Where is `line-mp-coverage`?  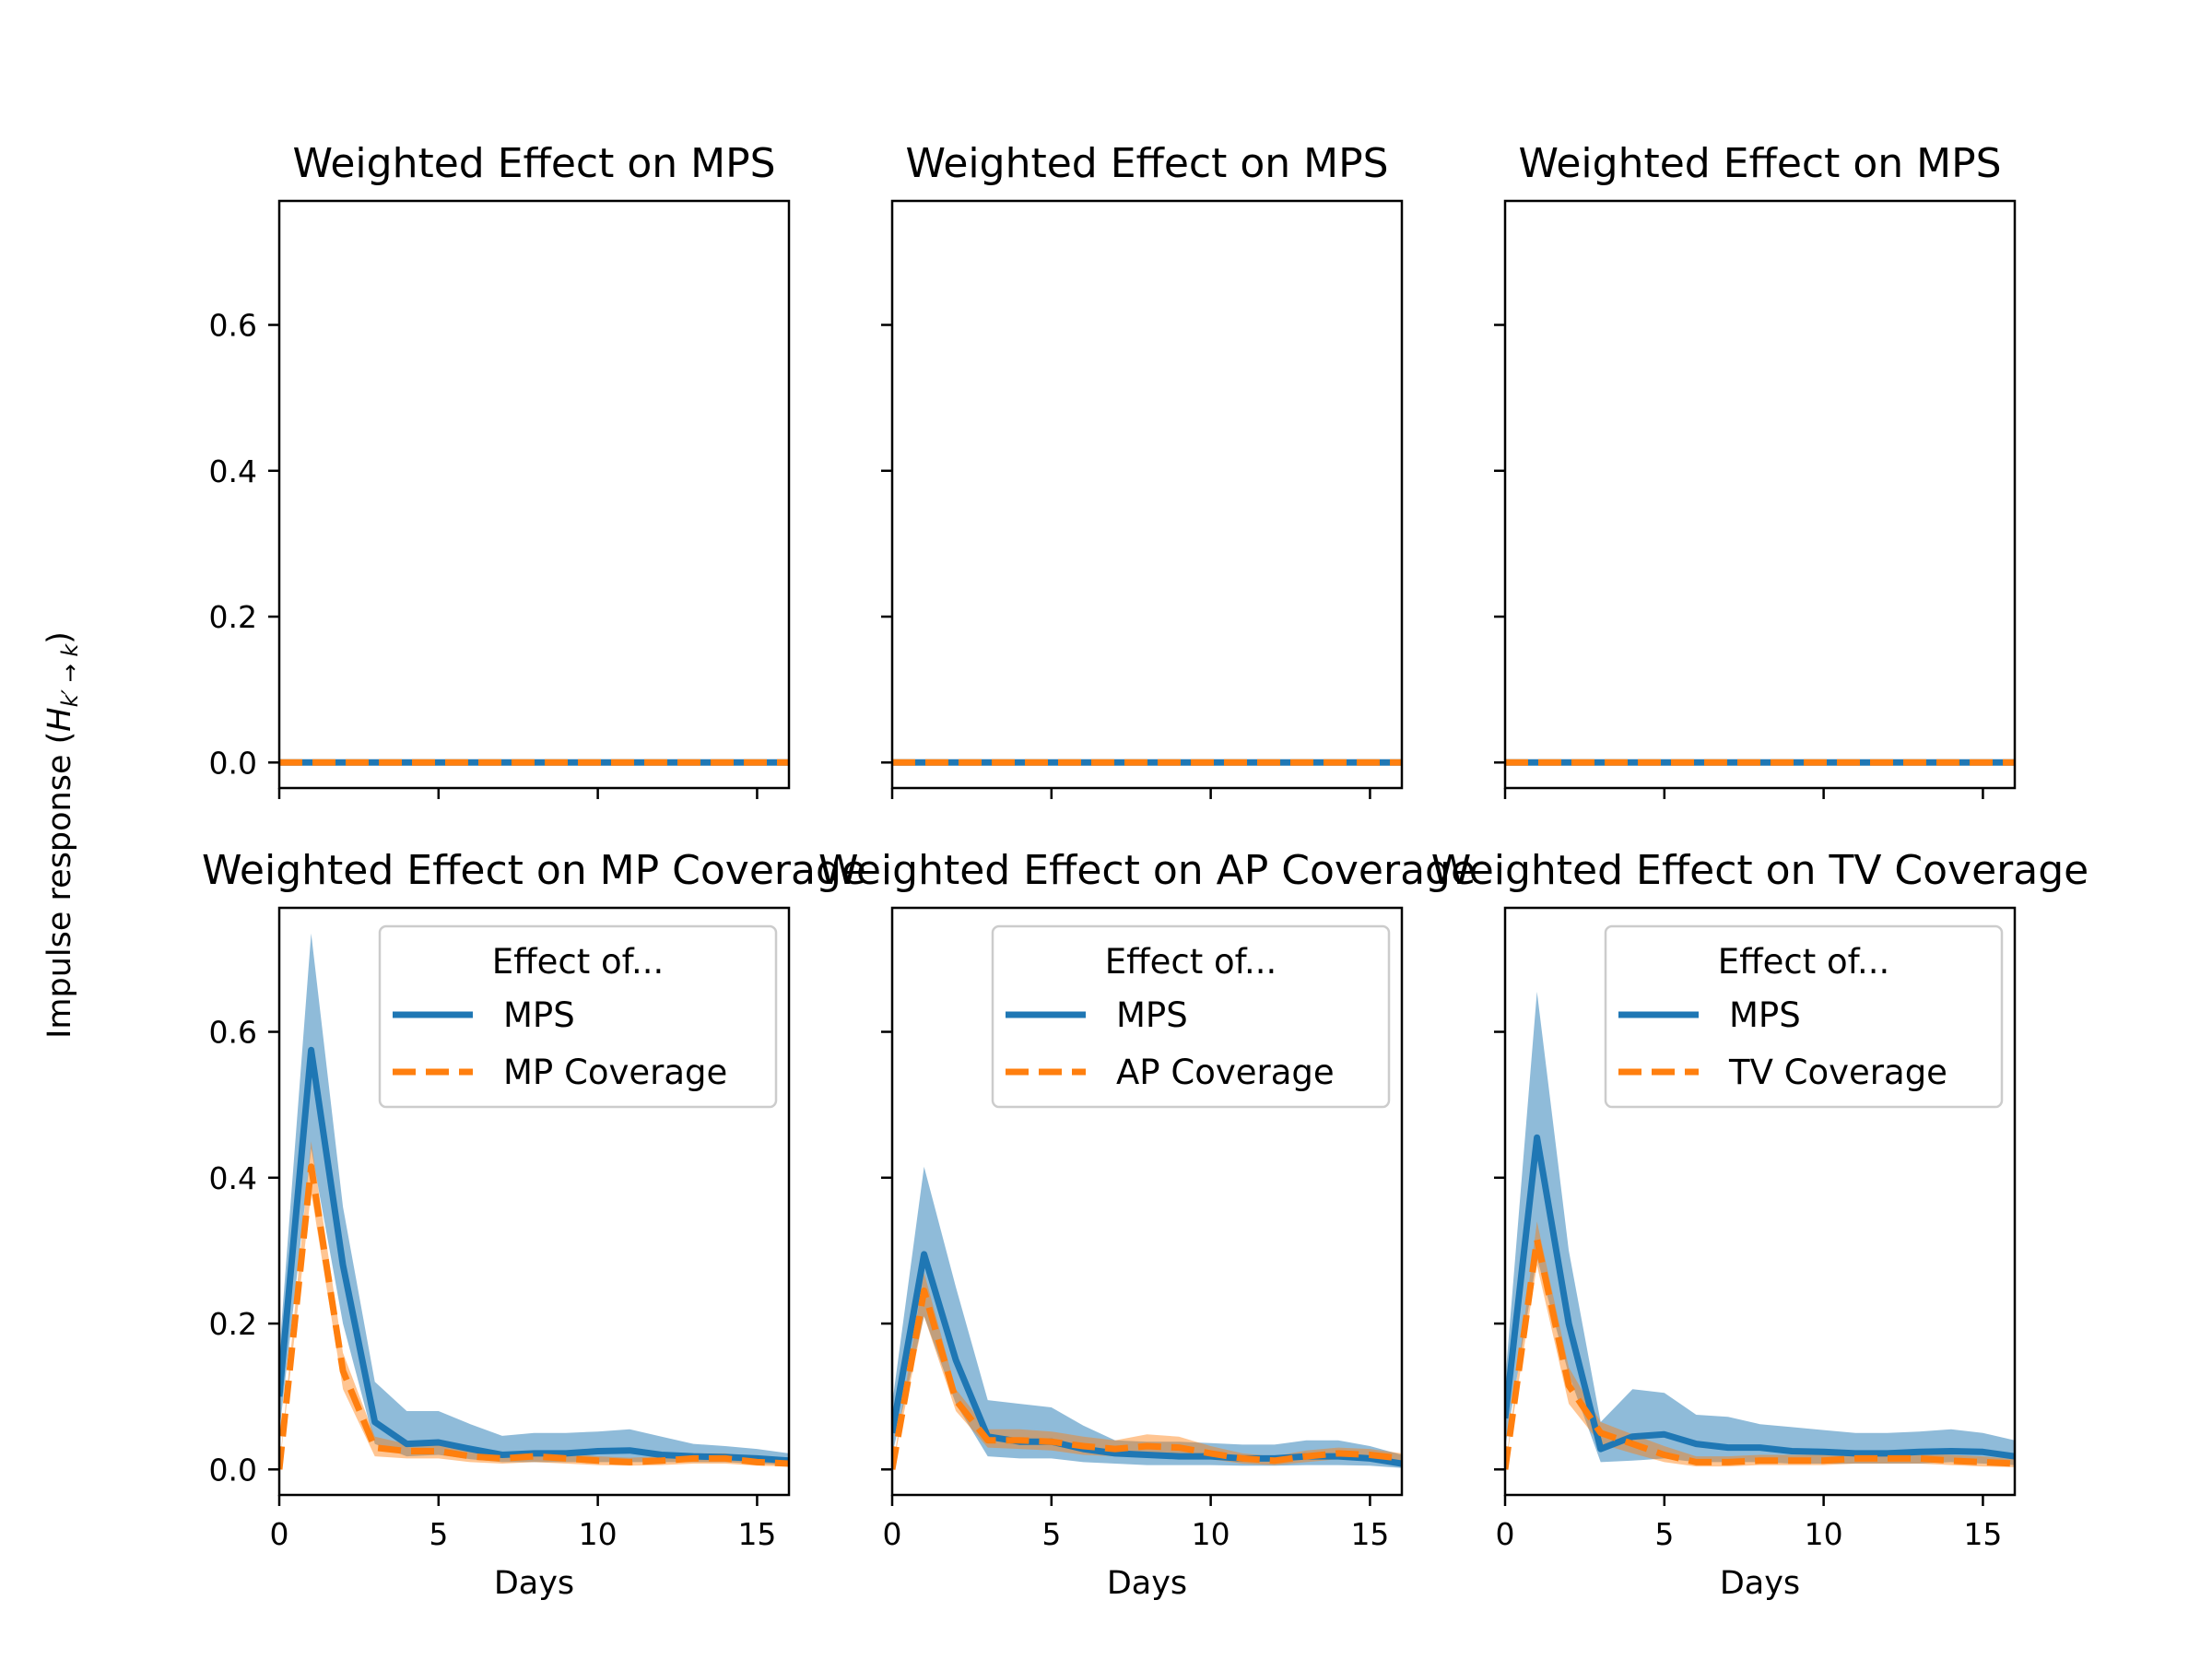 line-mp-coverage is located at coordinates (534, 1316).